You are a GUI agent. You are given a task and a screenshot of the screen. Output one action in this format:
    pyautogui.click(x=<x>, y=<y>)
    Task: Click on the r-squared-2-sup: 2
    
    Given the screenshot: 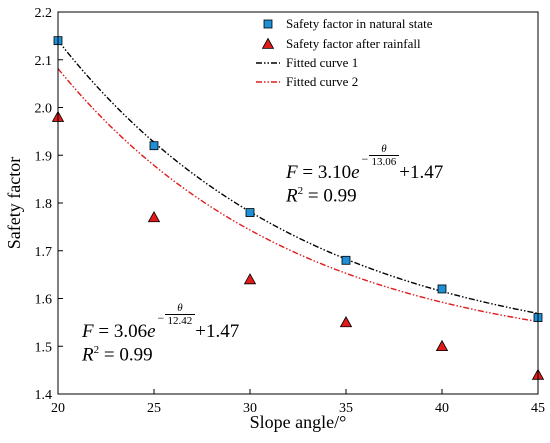 What is the action you would take?
    pyautogui.click(x=96, y=350)
    